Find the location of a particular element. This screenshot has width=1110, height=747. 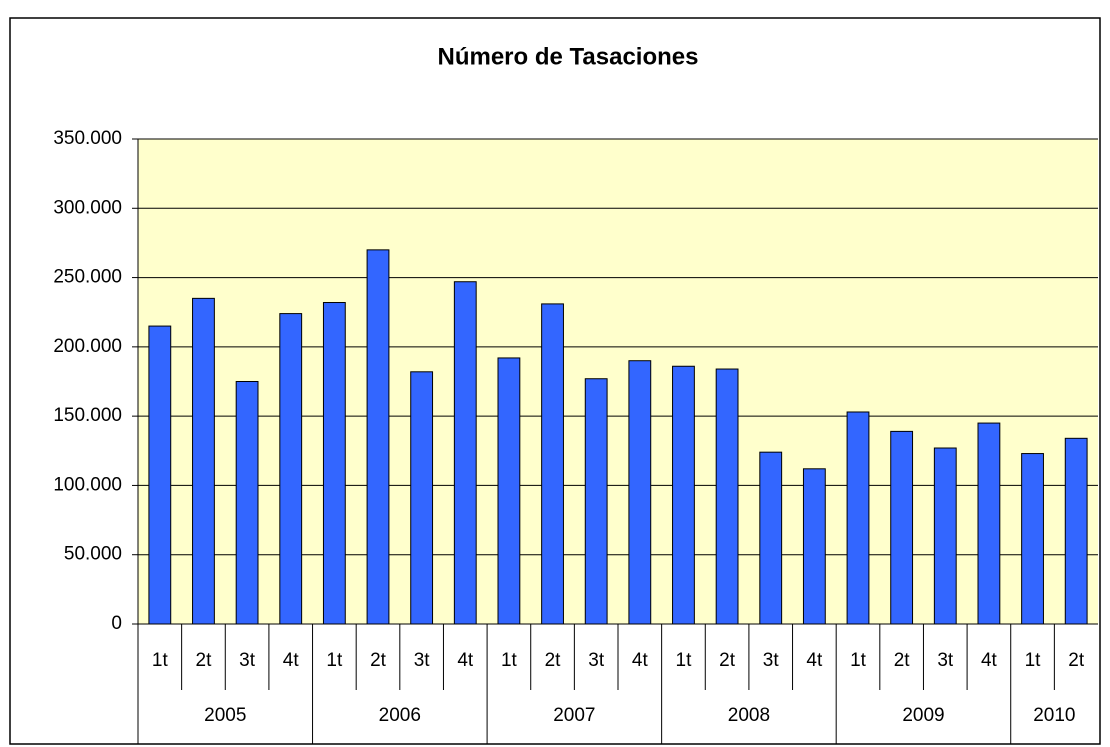

y-tick-label: 0 is located at coordinates (116, 623).